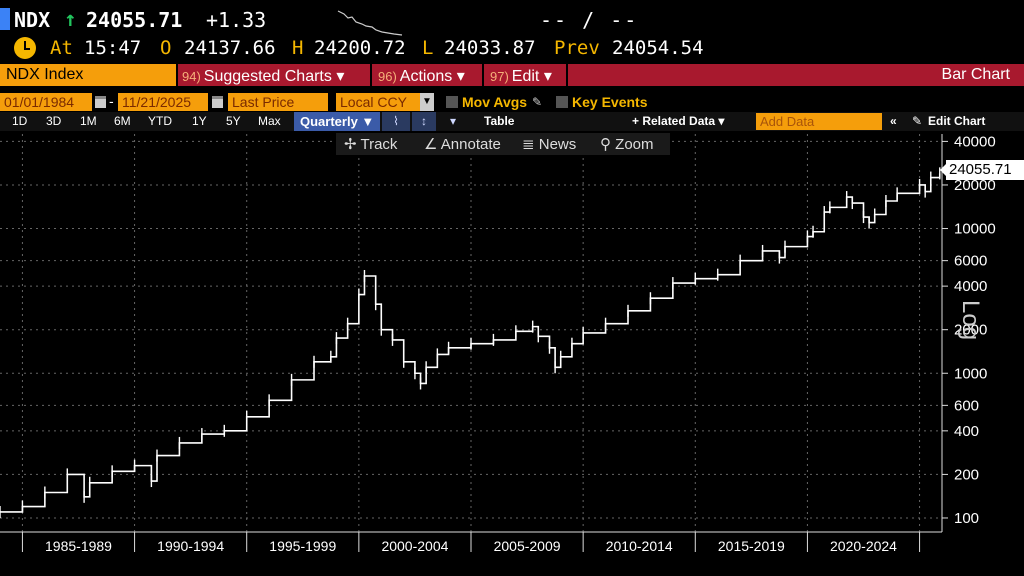 The width and height of the screenshot is (1024, 576). What do you see at coordinates (531, 76) in the screenshot?
I see `menu-label: Edit ▾` at bounding box center [531, 76].